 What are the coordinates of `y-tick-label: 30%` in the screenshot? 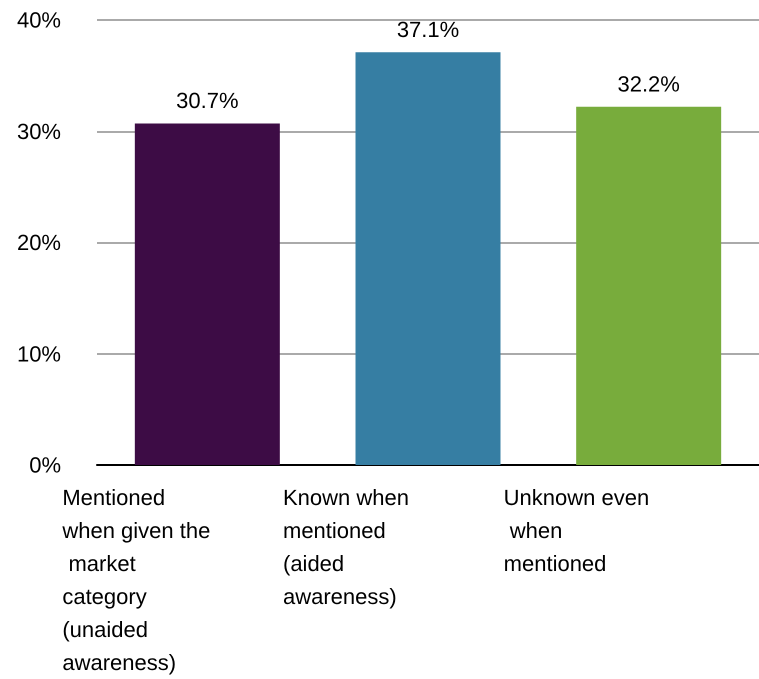 It's located at (38, 131).